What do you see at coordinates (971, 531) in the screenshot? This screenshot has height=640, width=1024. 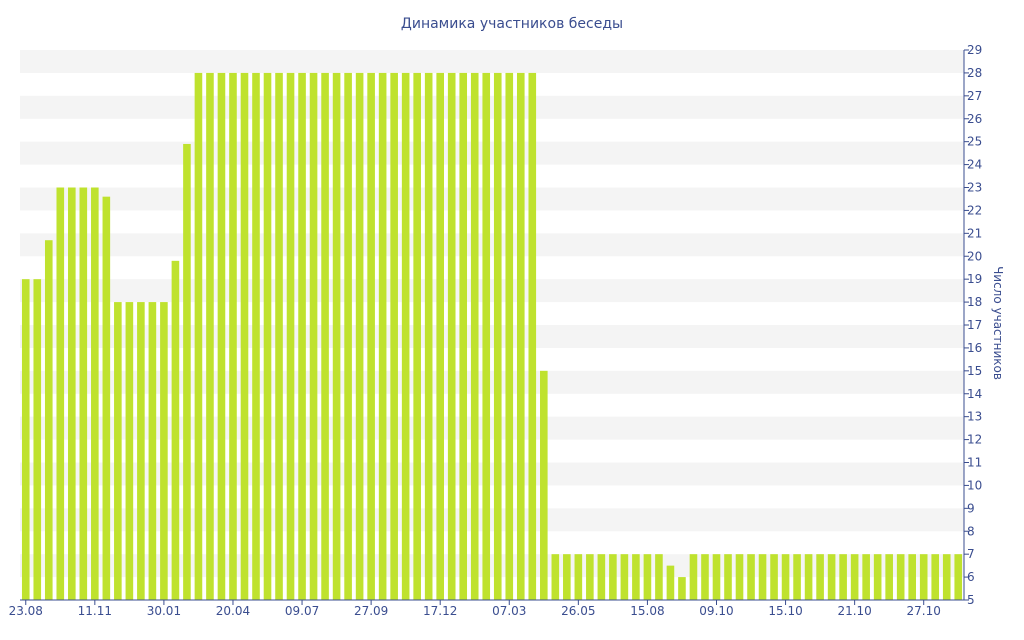 I see `y-tick-label: 8` at bounding box center [971, 531].